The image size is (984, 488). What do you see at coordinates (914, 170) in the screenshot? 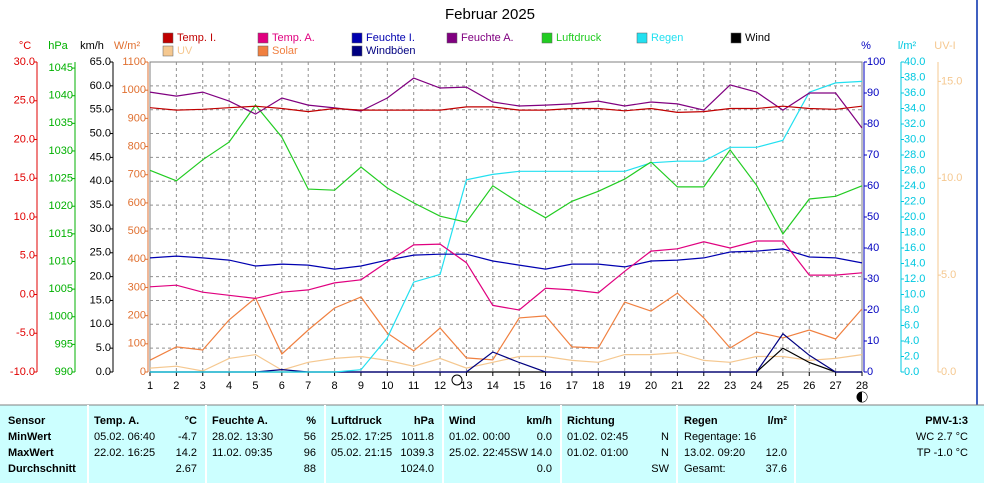
I see `y-tick-label: 26.0` at bounding box center [914, 170].